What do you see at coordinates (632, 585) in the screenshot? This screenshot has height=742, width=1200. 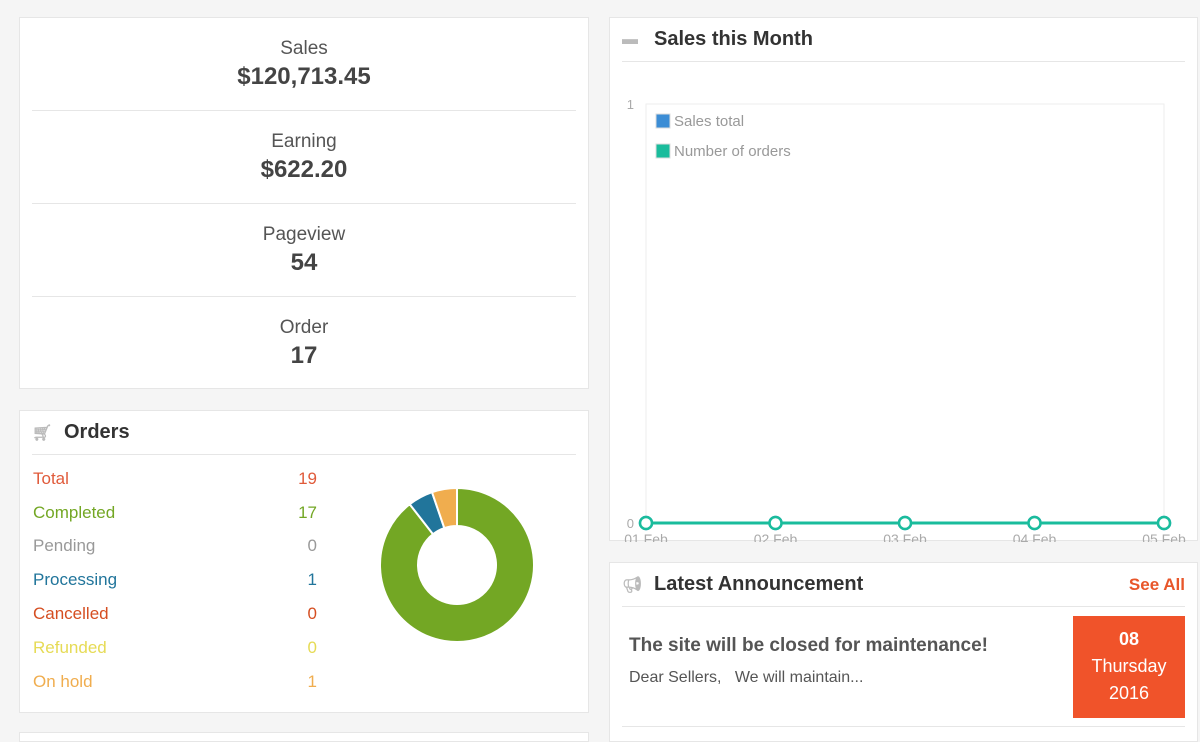 I see `megaphone-icon: 📢︎` at bounding box center [632, 585].